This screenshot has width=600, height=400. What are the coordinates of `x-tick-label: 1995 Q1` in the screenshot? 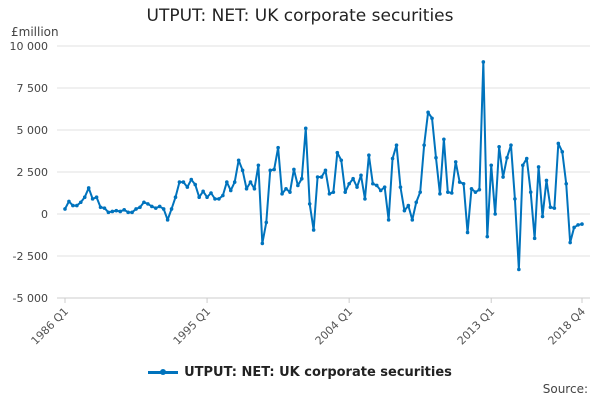 It's located at (192, 326).